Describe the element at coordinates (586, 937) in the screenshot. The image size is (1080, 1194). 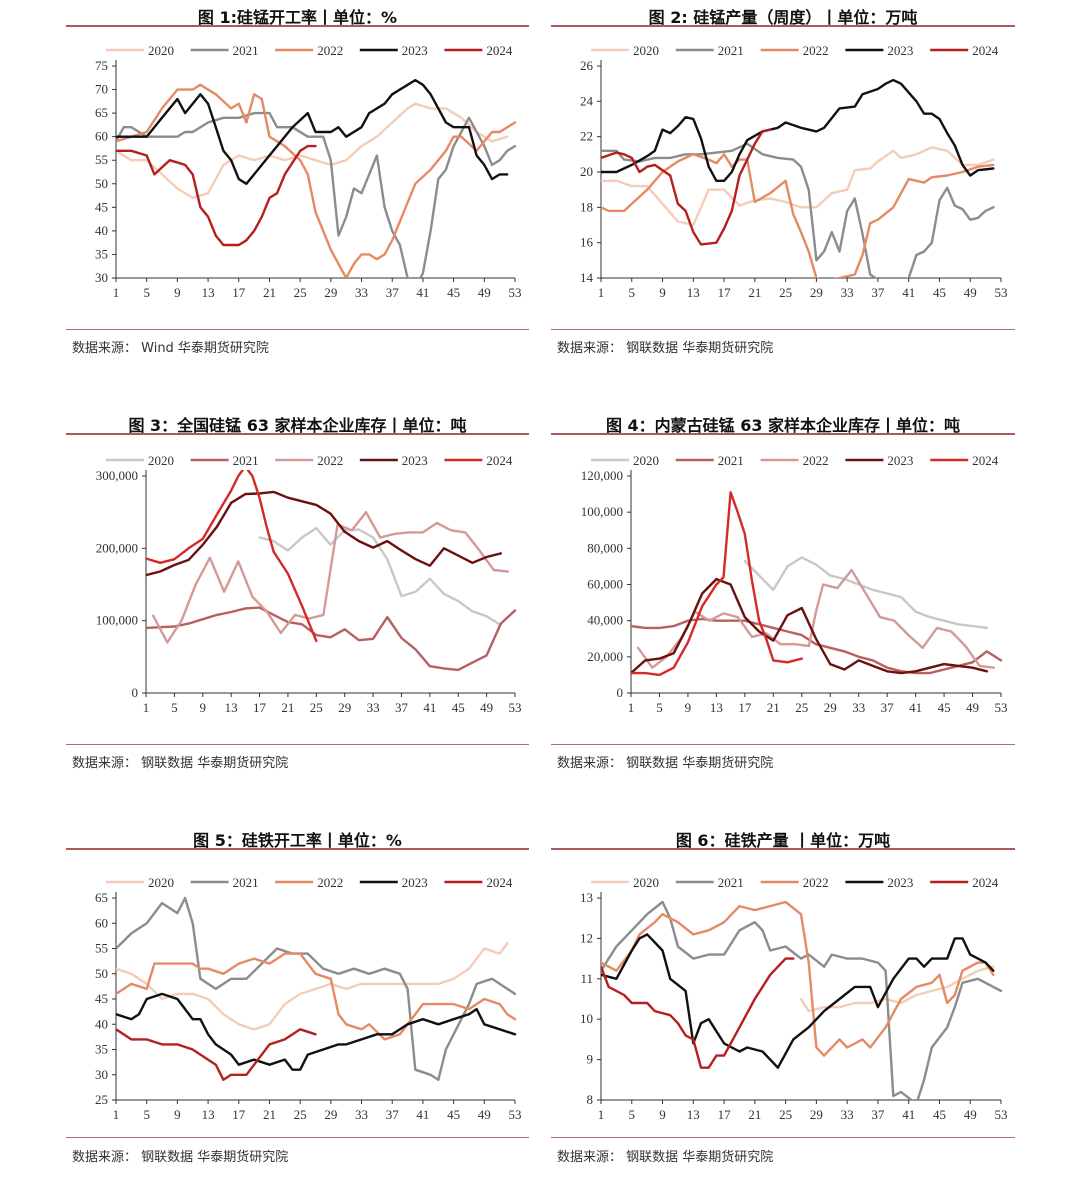
I see `y-tick-label: 12` at that location.